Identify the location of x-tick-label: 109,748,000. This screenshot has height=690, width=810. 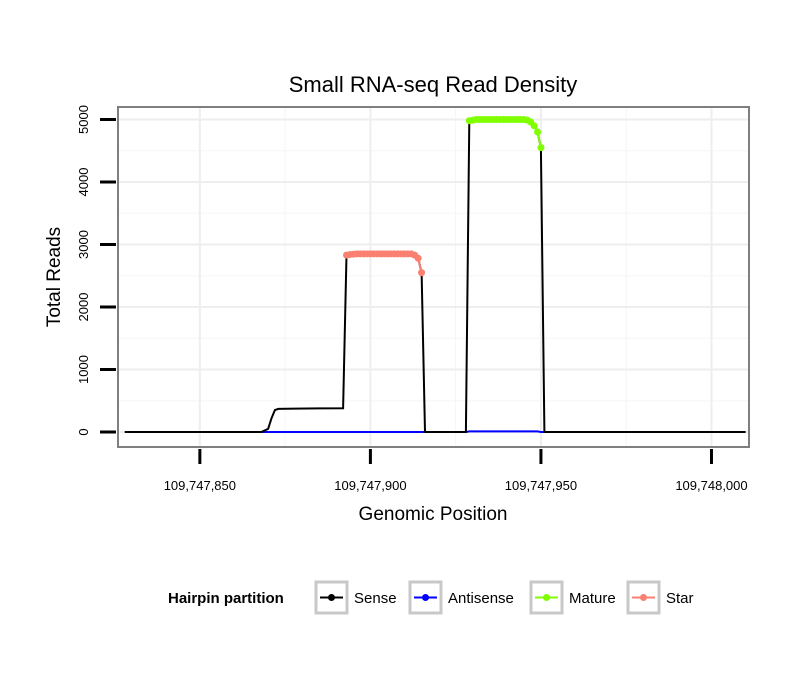
(711, 485).